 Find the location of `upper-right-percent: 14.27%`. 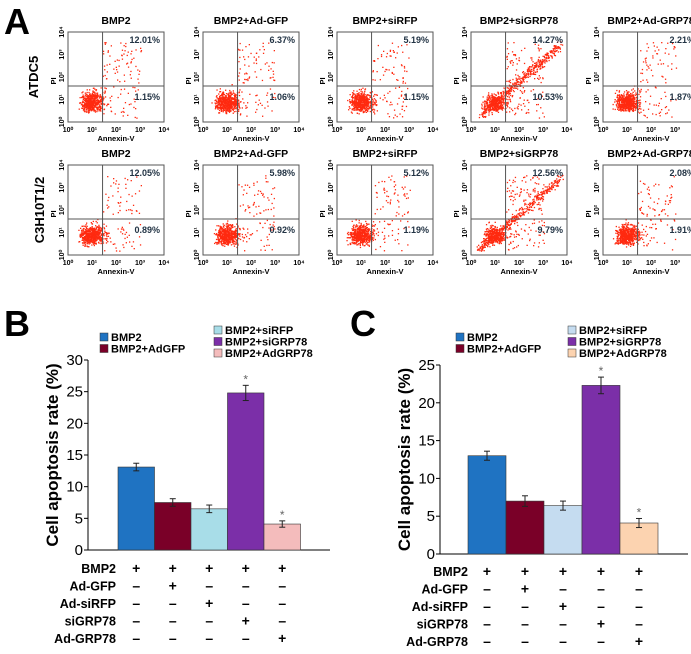

upper-right-percent: 14.27% is located at coordinates (547, 40).